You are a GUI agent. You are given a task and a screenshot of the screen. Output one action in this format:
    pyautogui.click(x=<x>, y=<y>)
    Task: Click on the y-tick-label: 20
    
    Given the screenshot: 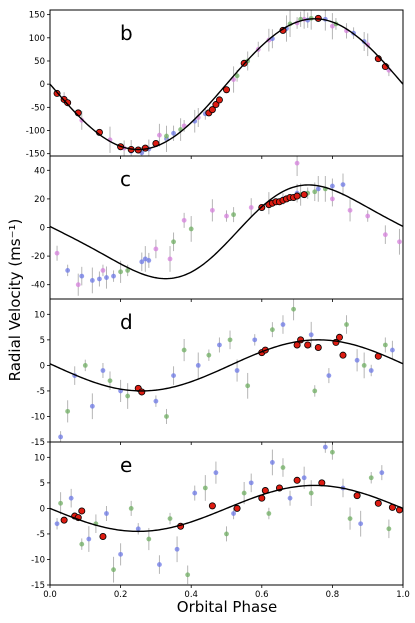 What is the action you would take?
    pyautogui.click(x=39, y=200)
    